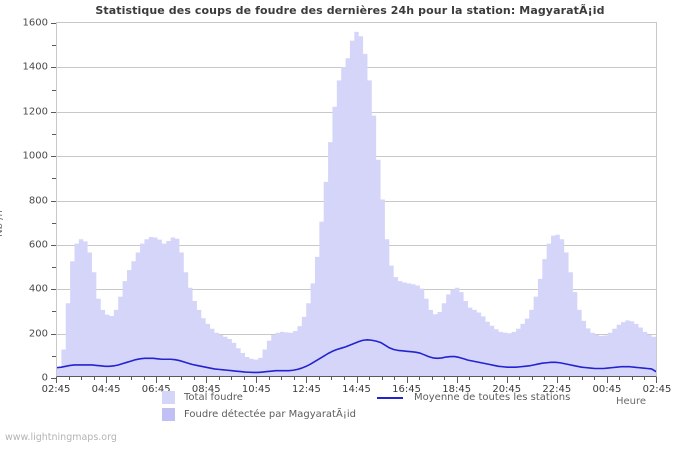  Describe the element at coordinates (607, 389) in the screenshot. I see `x-axis-tick-label: 00:45` at that location.